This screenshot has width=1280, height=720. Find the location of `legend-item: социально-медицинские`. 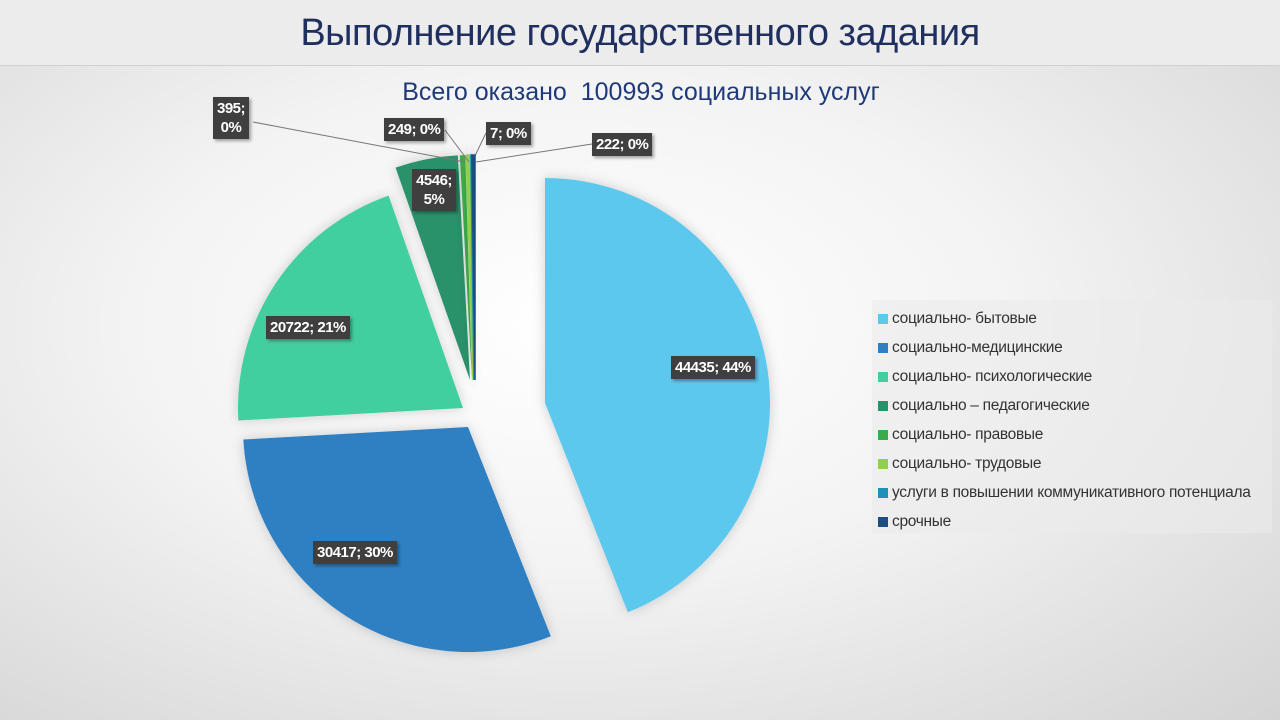

legend-item: социально-медицинские is located at coordinates (1075, 347).